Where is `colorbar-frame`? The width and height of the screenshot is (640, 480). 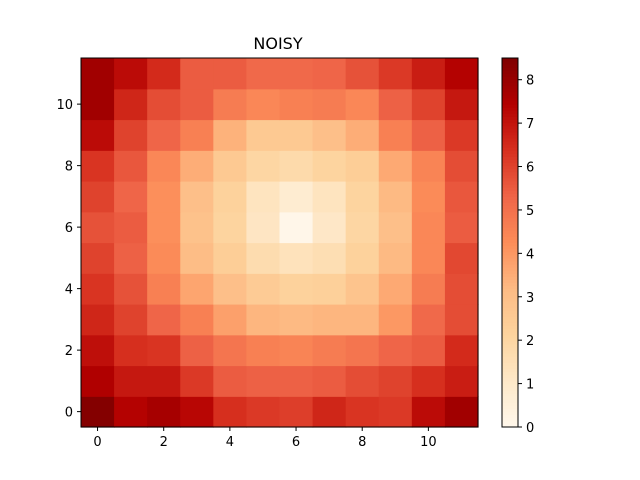
colorbar-frame is located at coordinates (510, 242).